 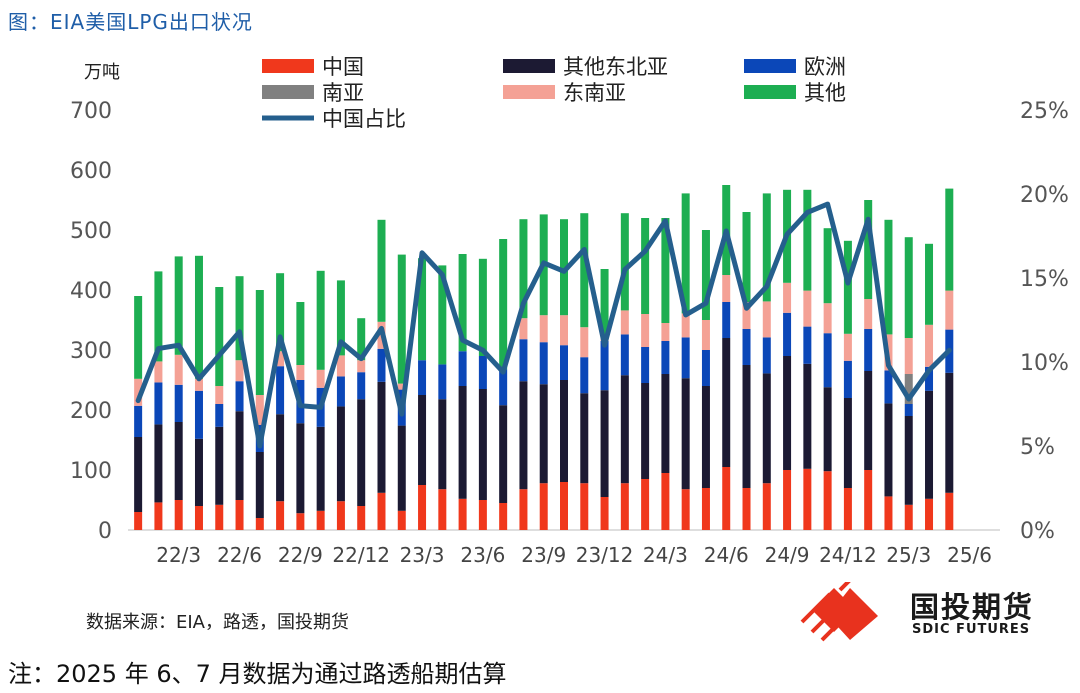 I want to click on x-tick-label: 22/12, so click(x=361, y=555).